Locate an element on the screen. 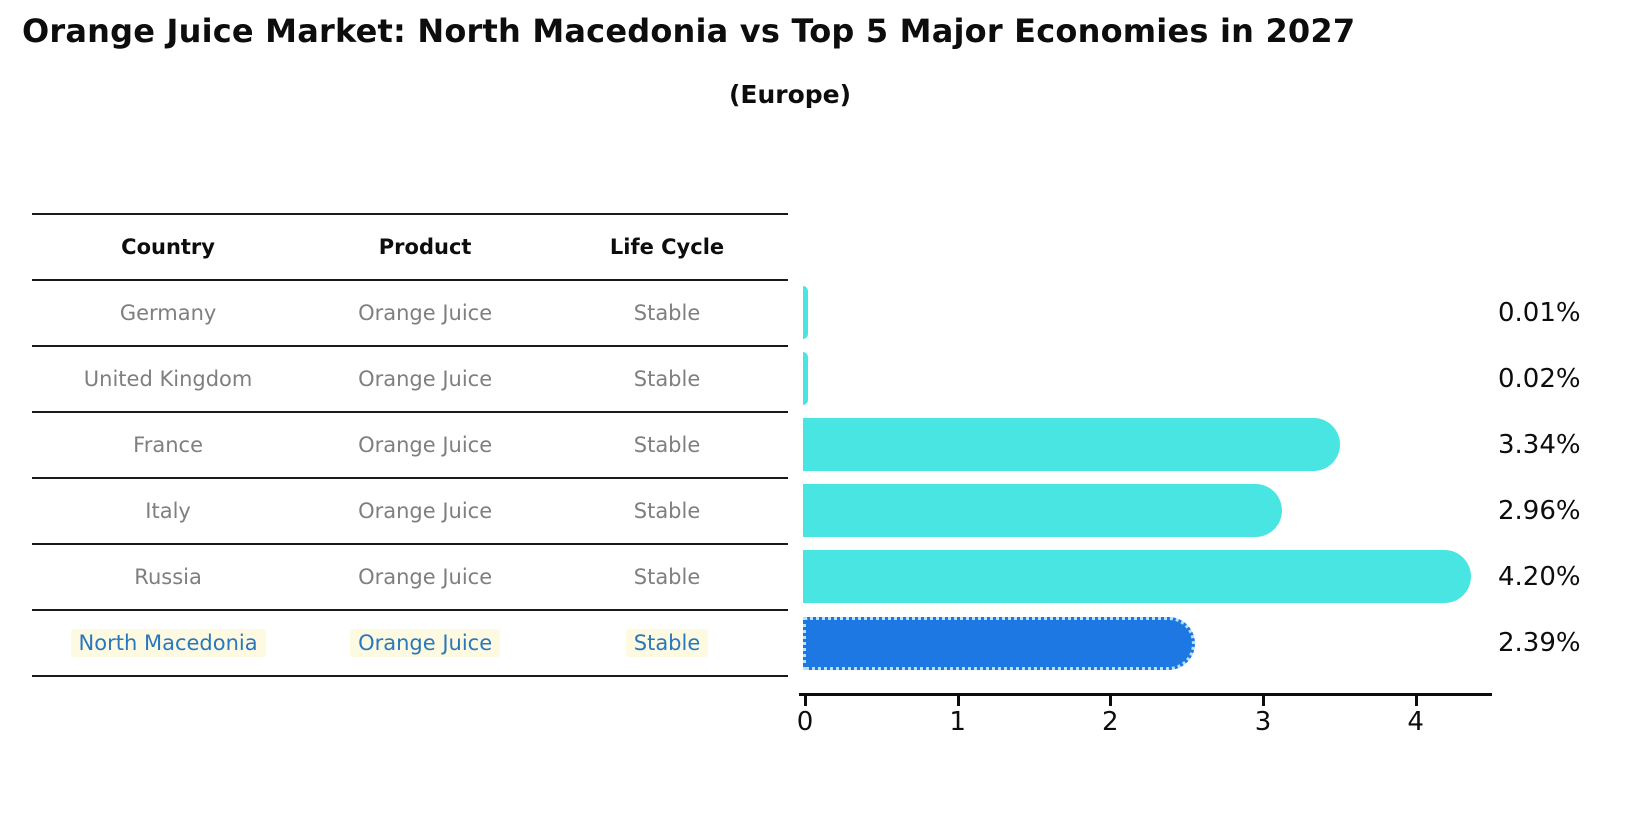 The image size is (1640, 823). cell-country: France is located at coordinates (168, 445).